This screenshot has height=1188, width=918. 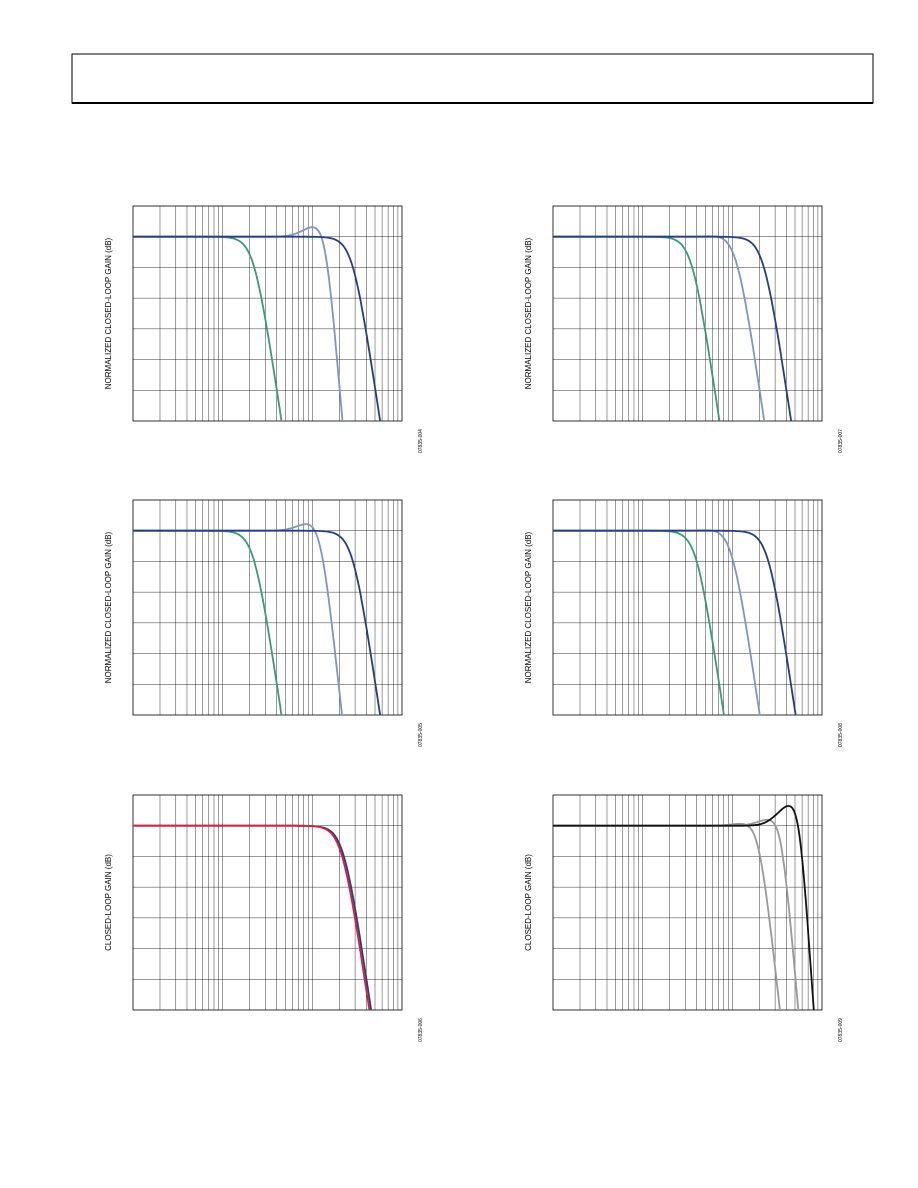 I want to click on figure-code: 07835-006, so click(x=421, y=1030).